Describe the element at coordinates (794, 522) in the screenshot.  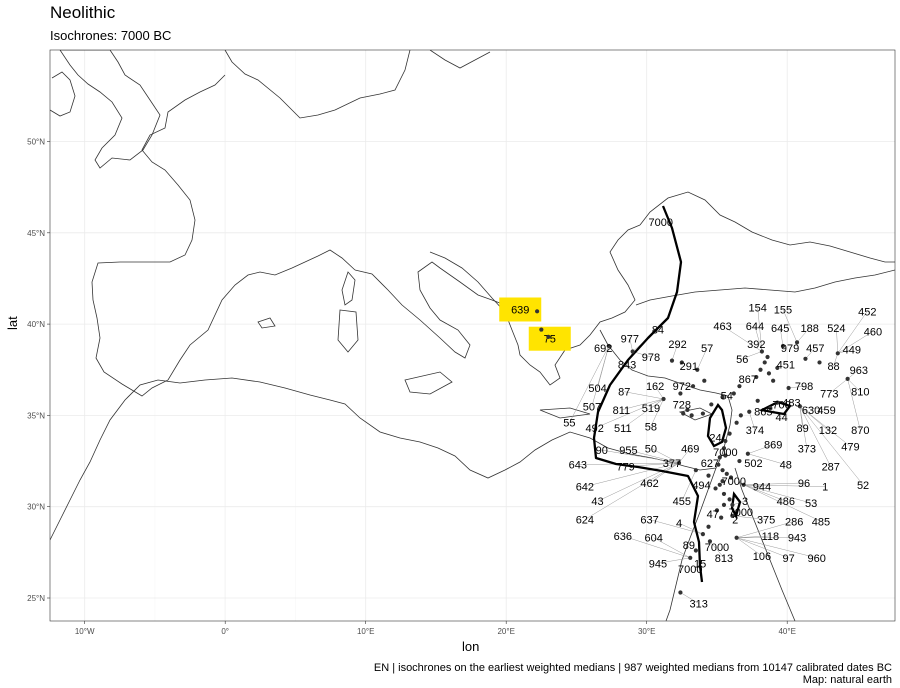
I see `site-label: 286` at that location.